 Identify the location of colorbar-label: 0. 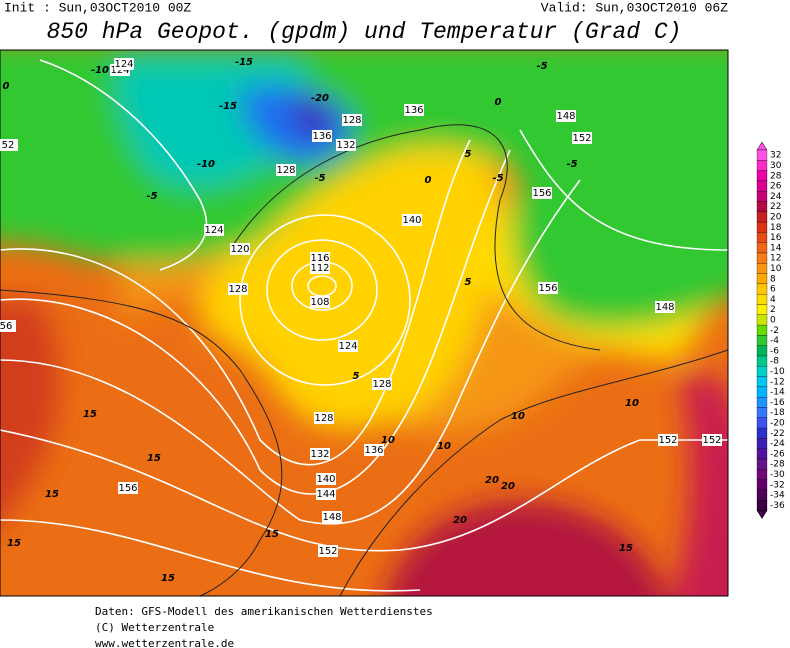
(773, 320).